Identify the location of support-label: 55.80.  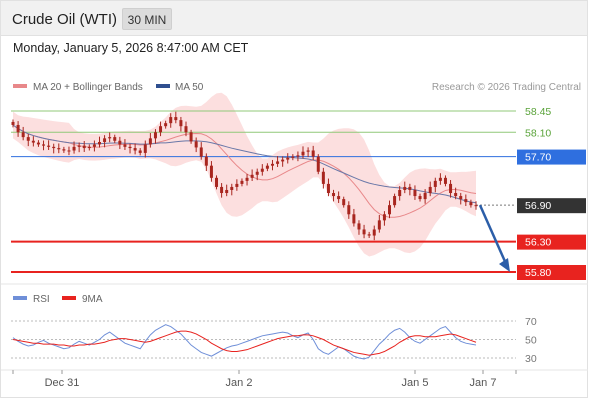
(538, 273).